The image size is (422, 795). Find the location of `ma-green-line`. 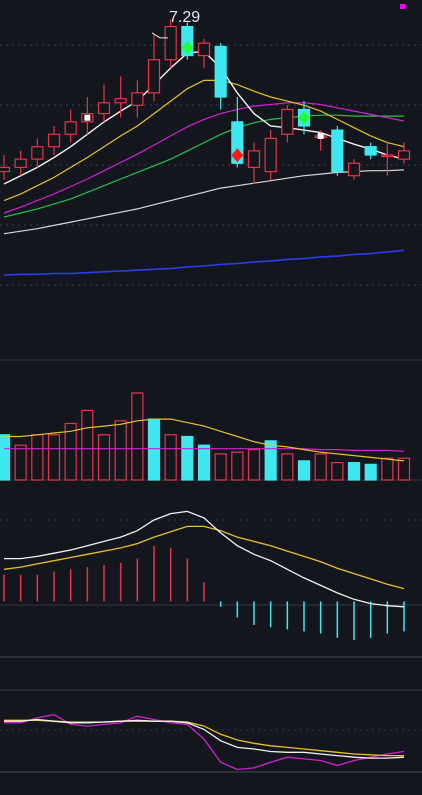

ma-green-line is located at coordinates (203, 166).